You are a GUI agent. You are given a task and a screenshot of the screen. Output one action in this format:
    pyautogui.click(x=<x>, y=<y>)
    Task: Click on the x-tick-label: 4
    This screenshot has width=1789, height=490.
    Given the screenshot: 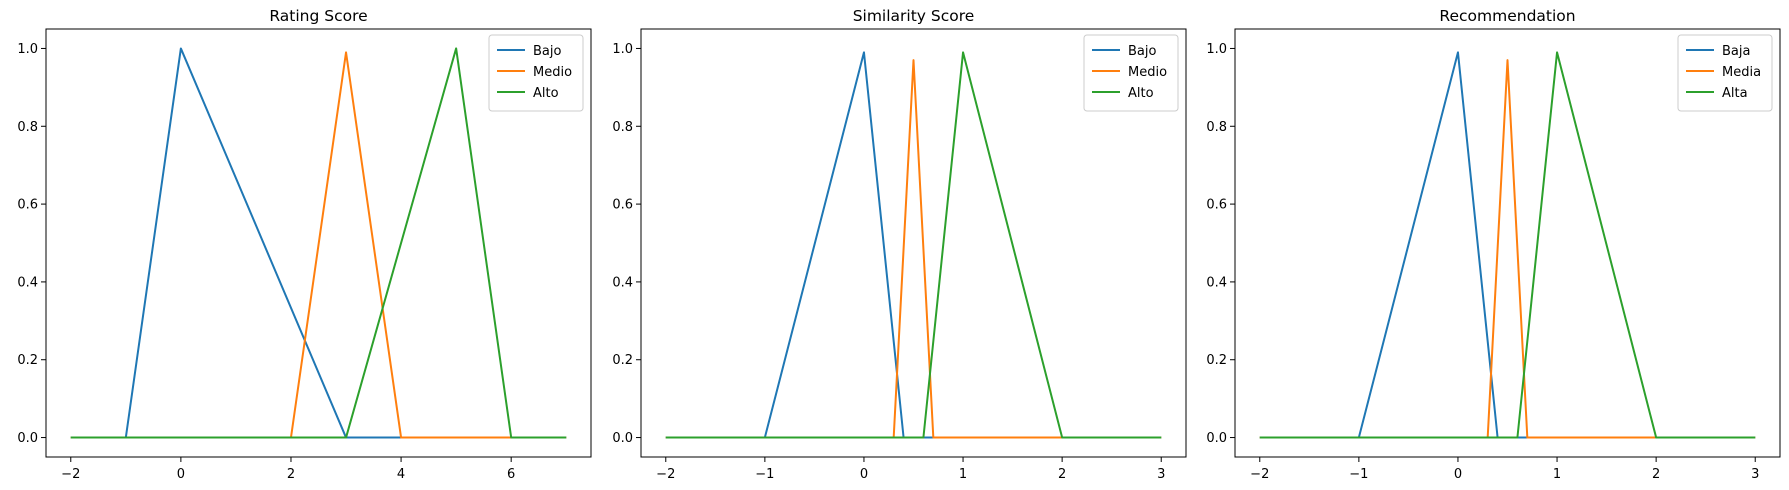 What is the action you would take?
    pyautogui.click(x=401, y=474)
    